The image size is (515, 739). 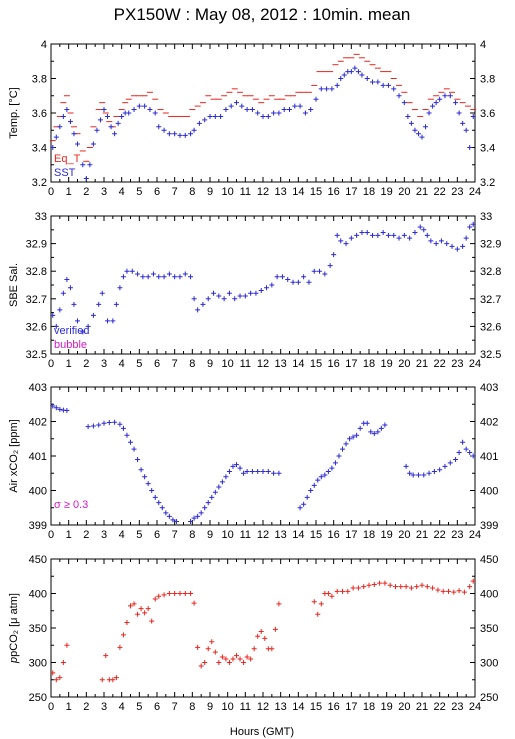 What do you see at coordinates (404, 535) in the screenshot?
I see `x-tick-label: 20` at bounding box center [404, 535].